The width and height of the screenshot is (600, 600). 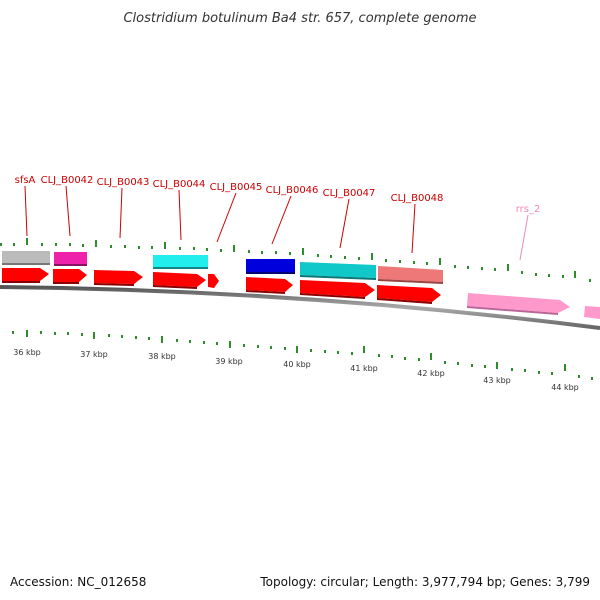 I want to click on scale-label: 43 kbp, so click(x=497, y=380).